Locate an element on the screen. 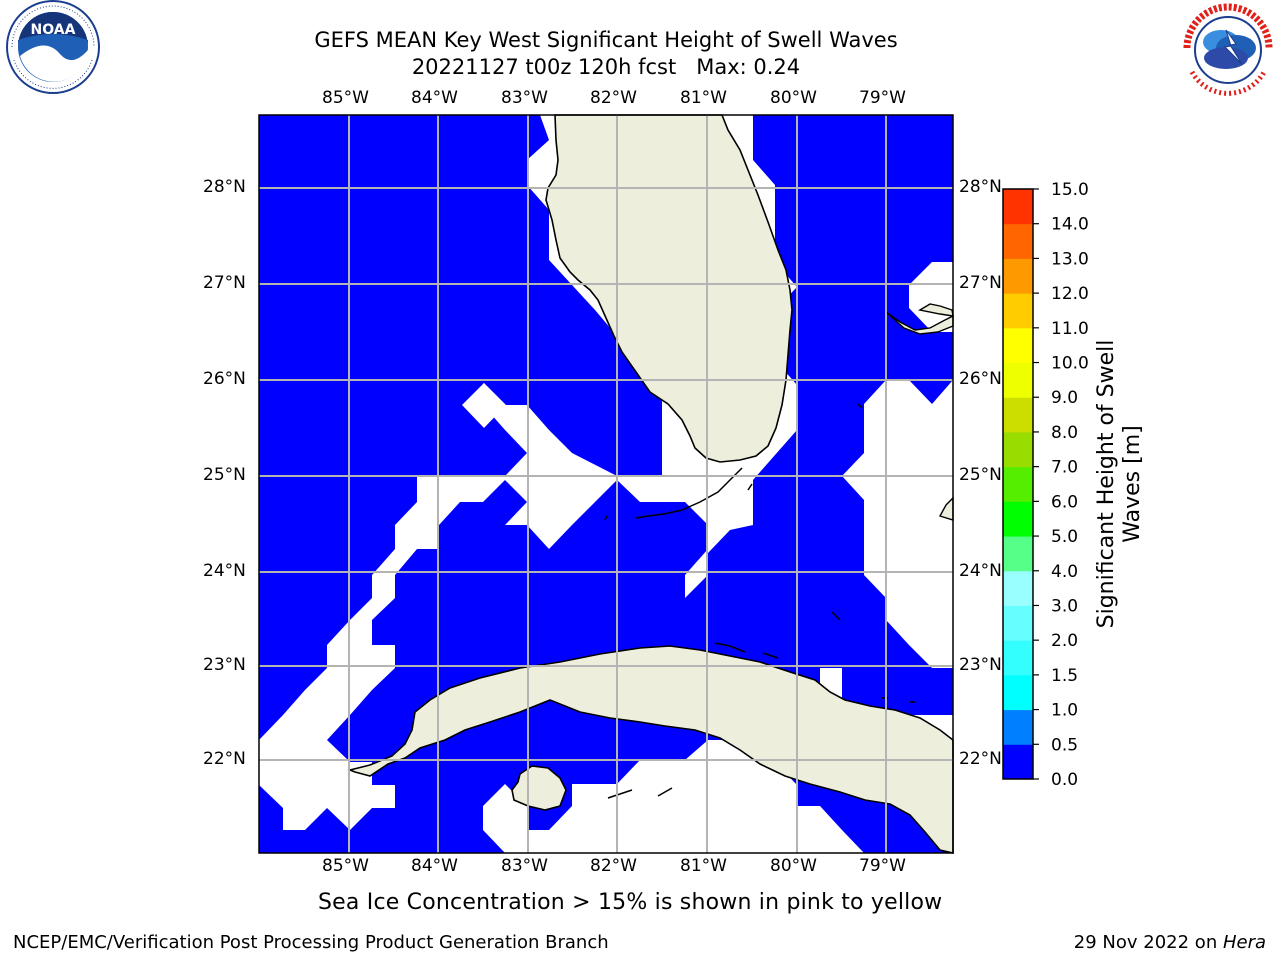 This screenshot has height=960, width=1280. colorbar-tick-label: 12.0 is located at coordinates (1070, 294).